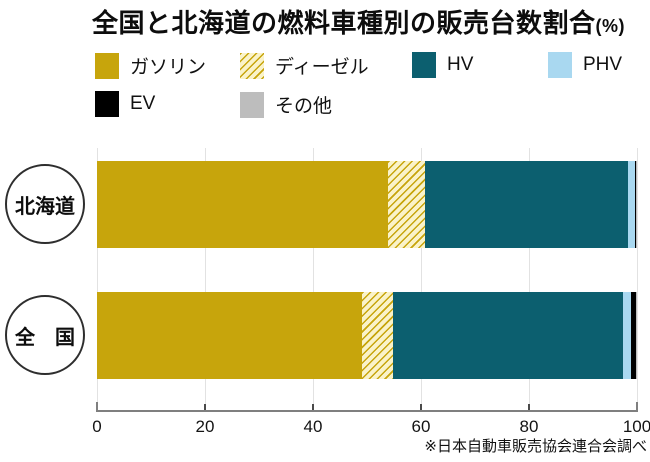 This screenshot has width=650, height=462. What do you see at coordinates (421, 426) in the screenshot?
I see `x-tick-label: 60` at bounding box center [421, 426].